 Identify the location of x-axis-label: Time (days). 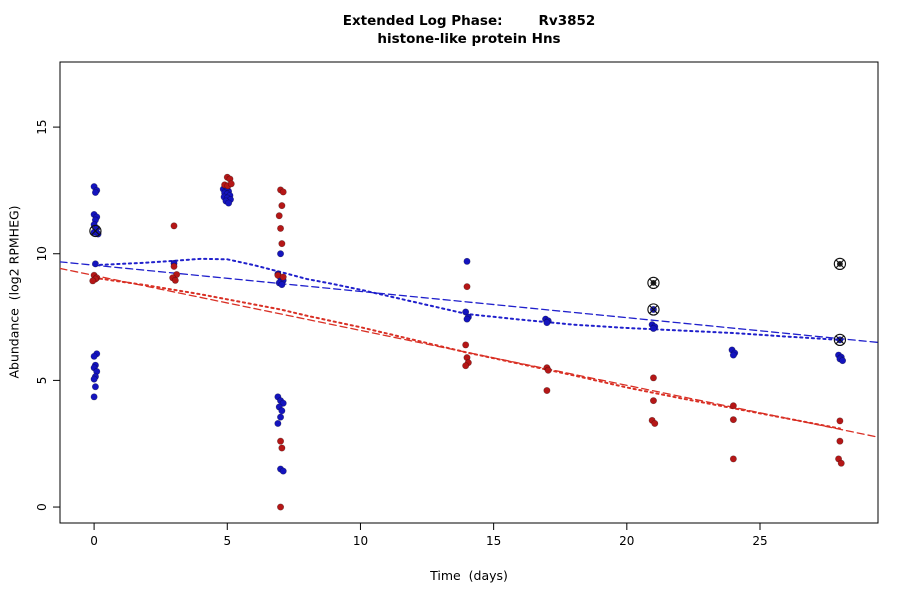
(469, 575).